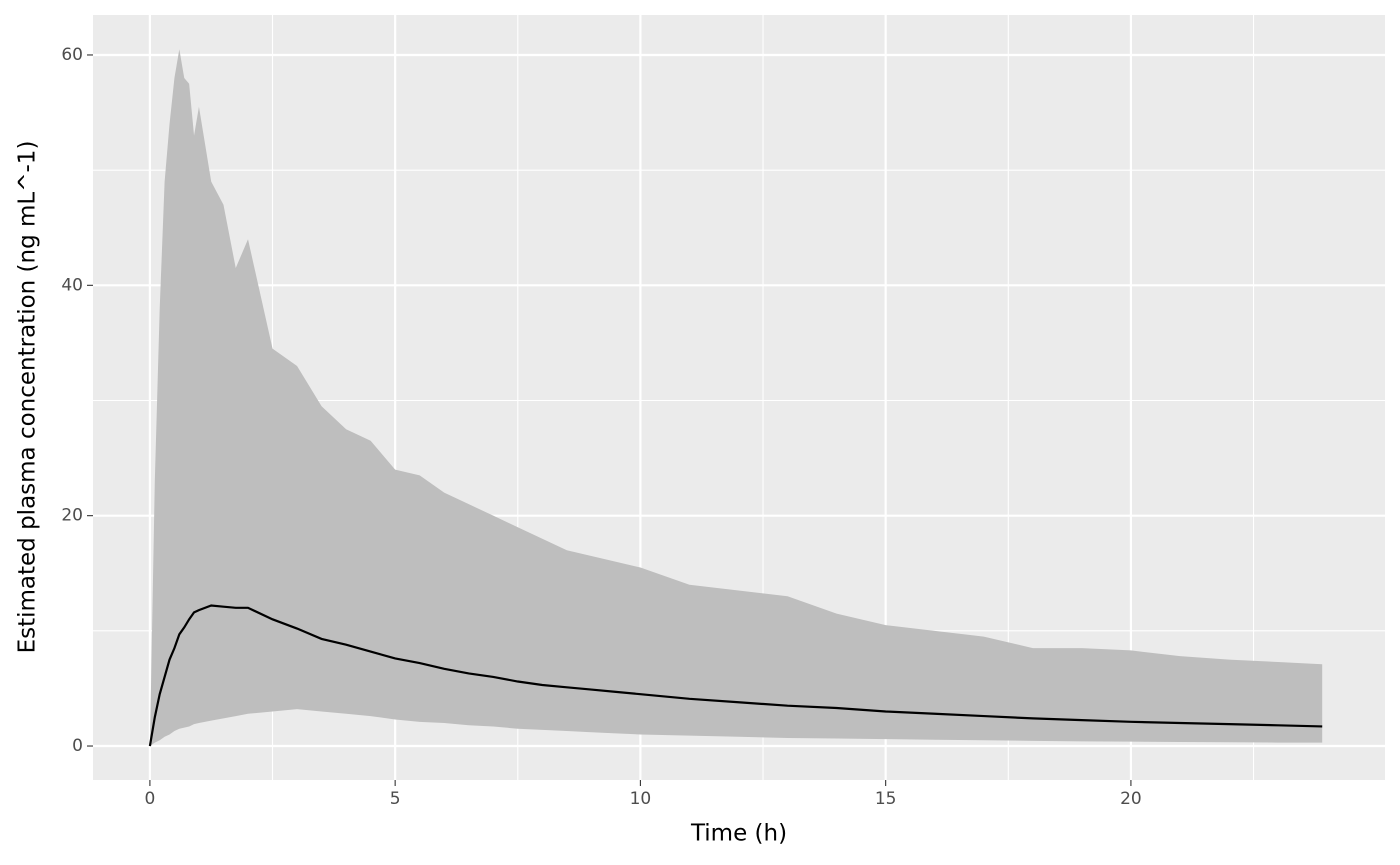 This screenshot has width=1400, height=865. What do you see at coordinates (72, 55) in the screenshot?
I see `y-tick-label: 60` at bounding box center [72, 55].